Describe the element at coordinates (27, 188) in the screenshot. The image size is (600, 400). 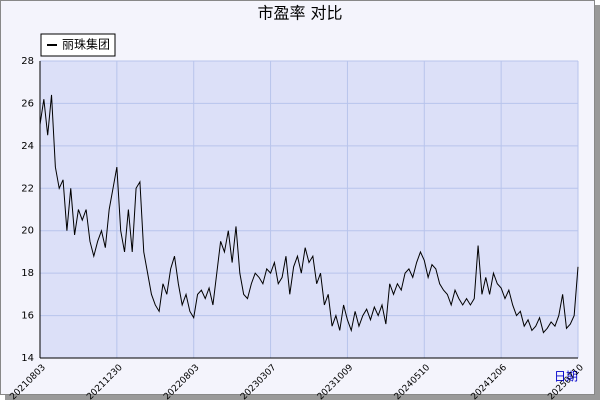
I see `y-tick-label: 22` at that location.